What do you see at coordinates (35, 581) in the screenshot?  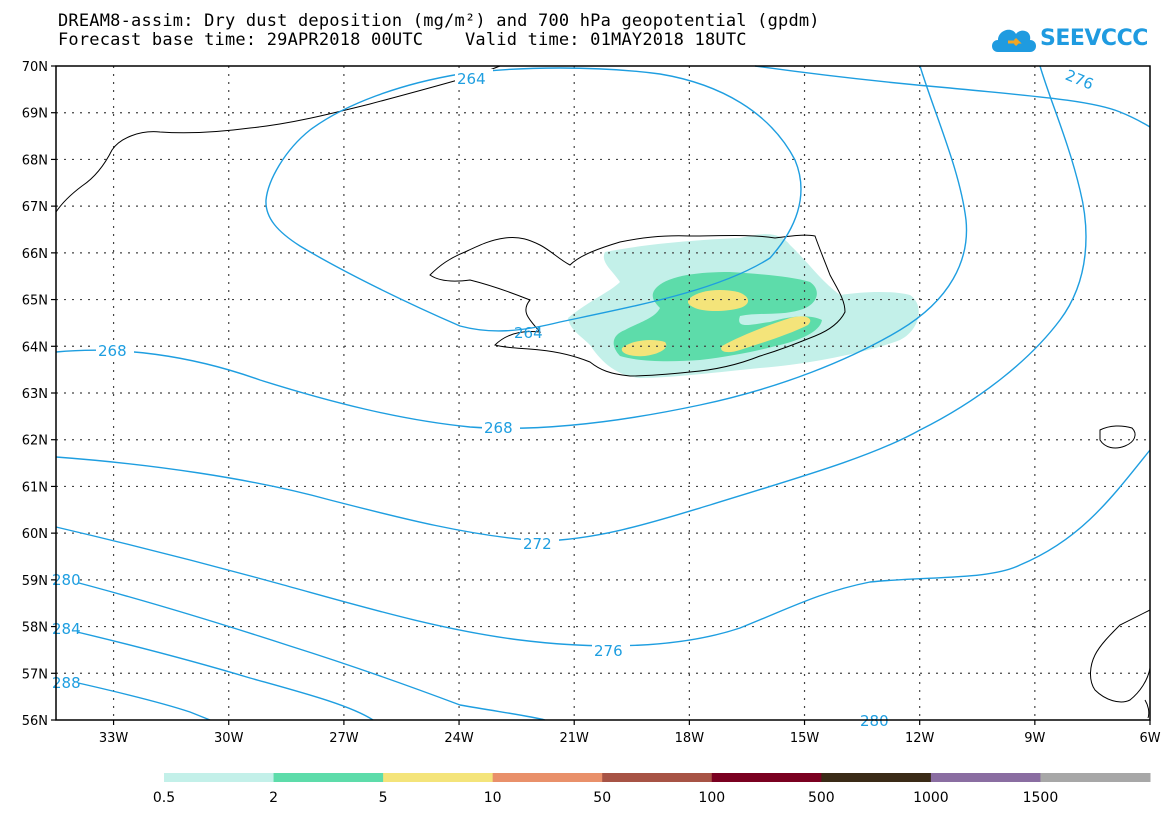 I see `lat-label: 59N` at bounding box center [35, 581].